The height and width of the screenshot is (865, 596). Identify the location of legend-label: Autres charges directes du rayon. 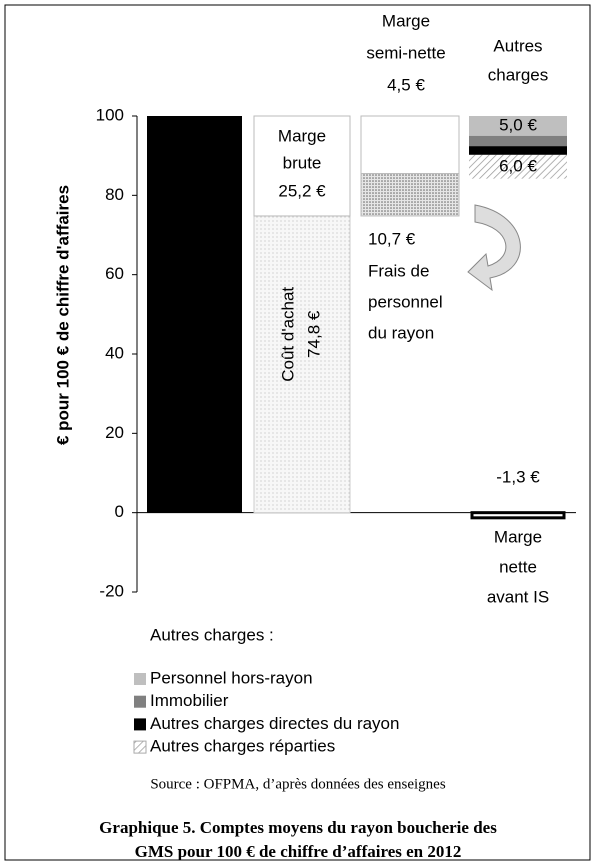
(274, 723).